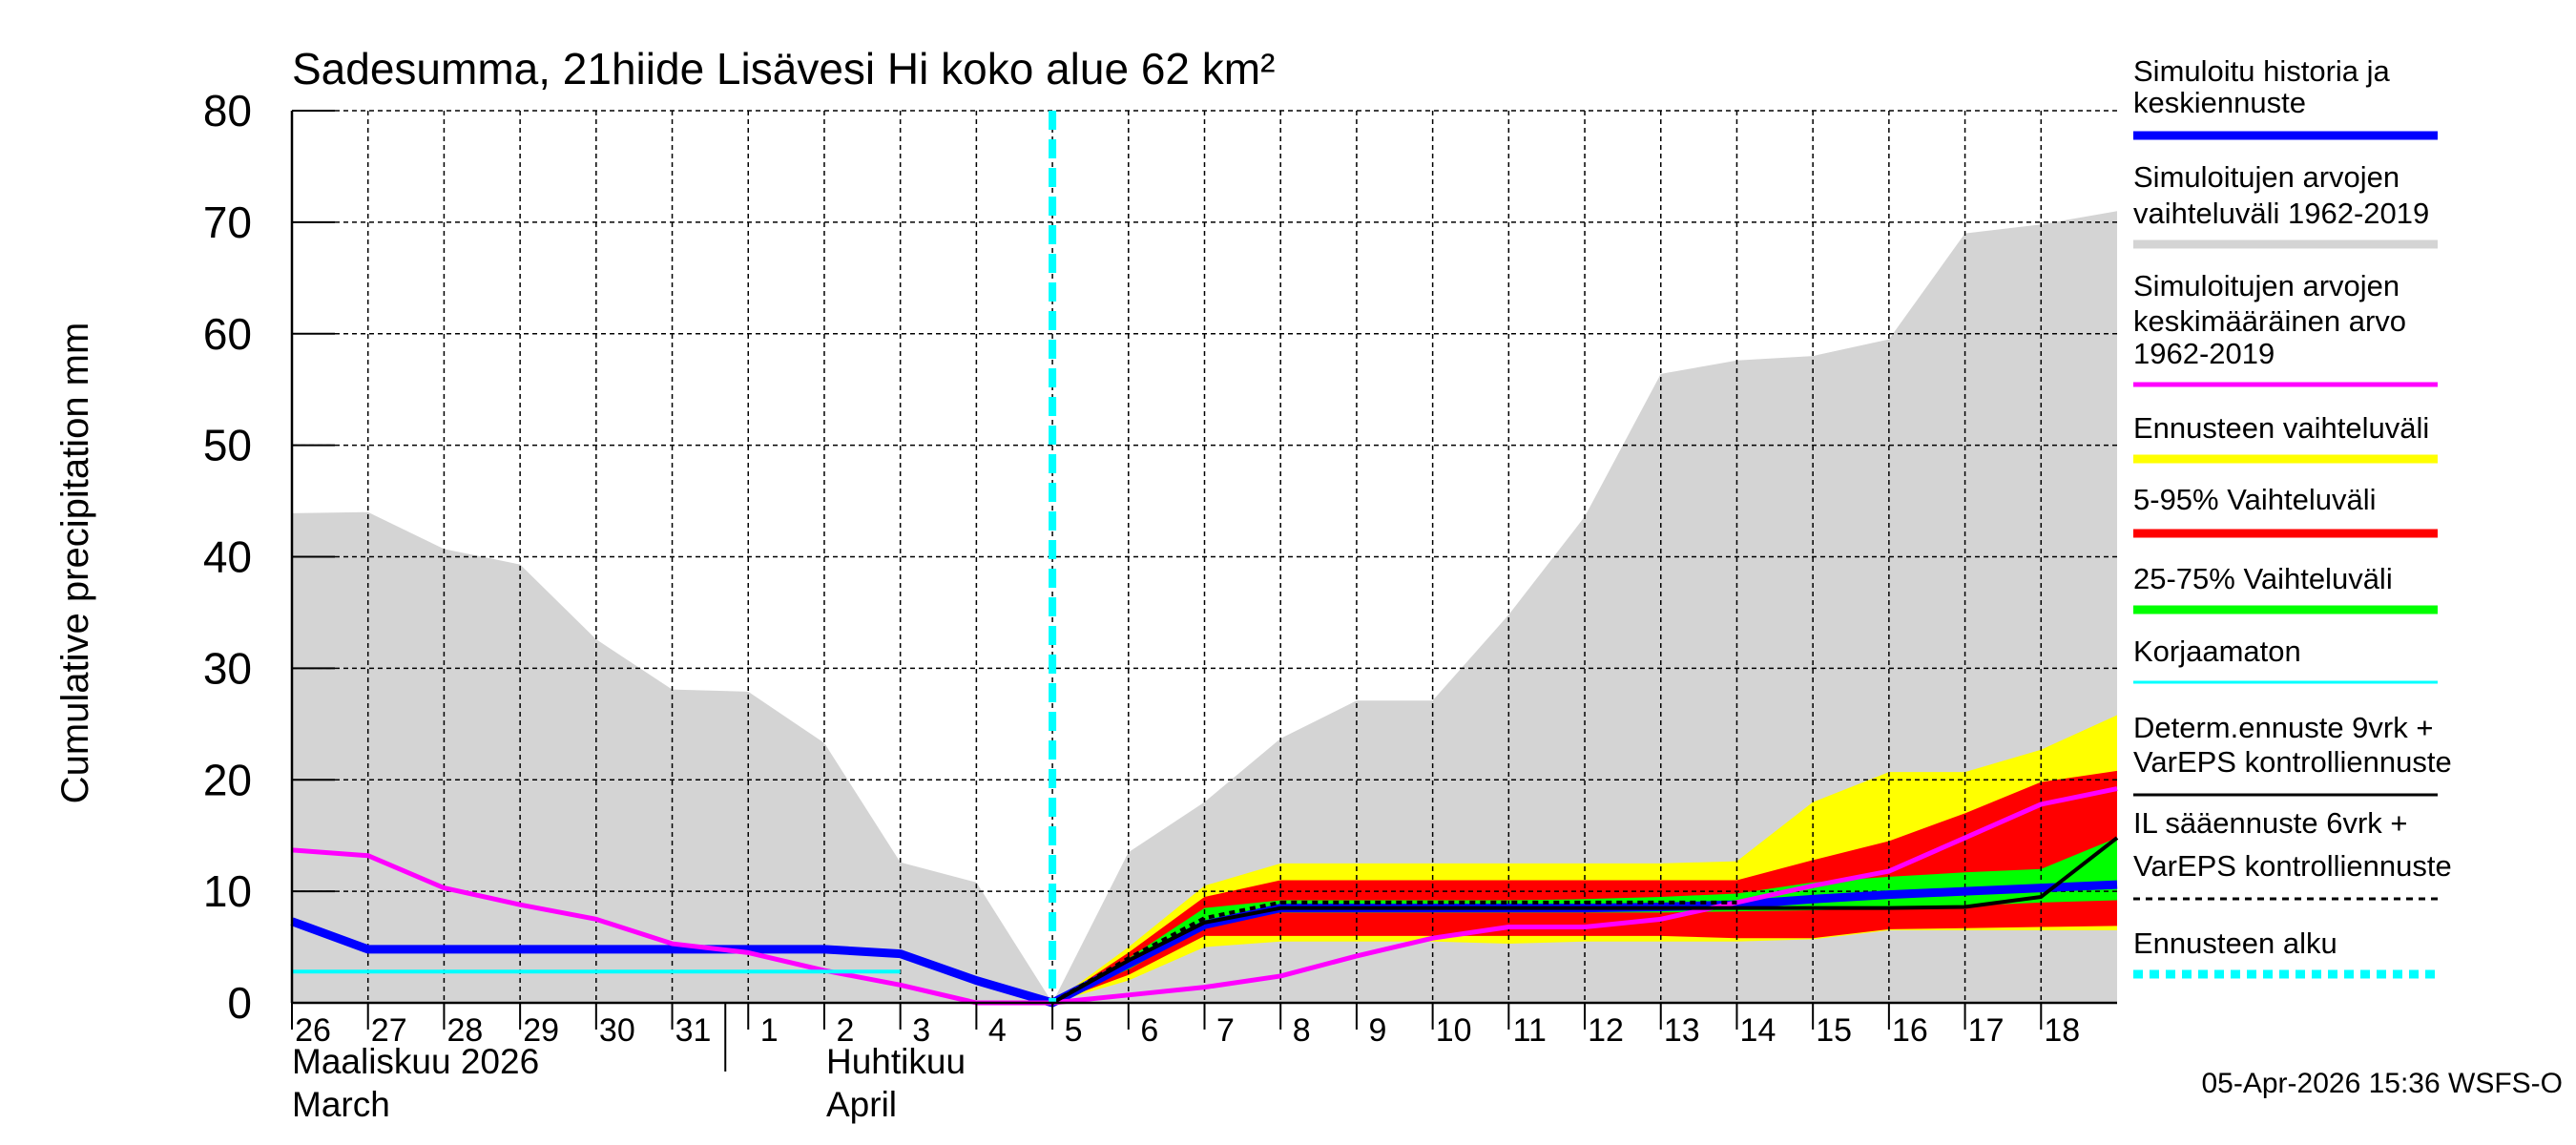 This screenshot has height=1145, width=2576. Describe the element at coordinates (75, 563) in the screenshot. I see `y-axis-label: Cumulative precipitation mm` at that location.